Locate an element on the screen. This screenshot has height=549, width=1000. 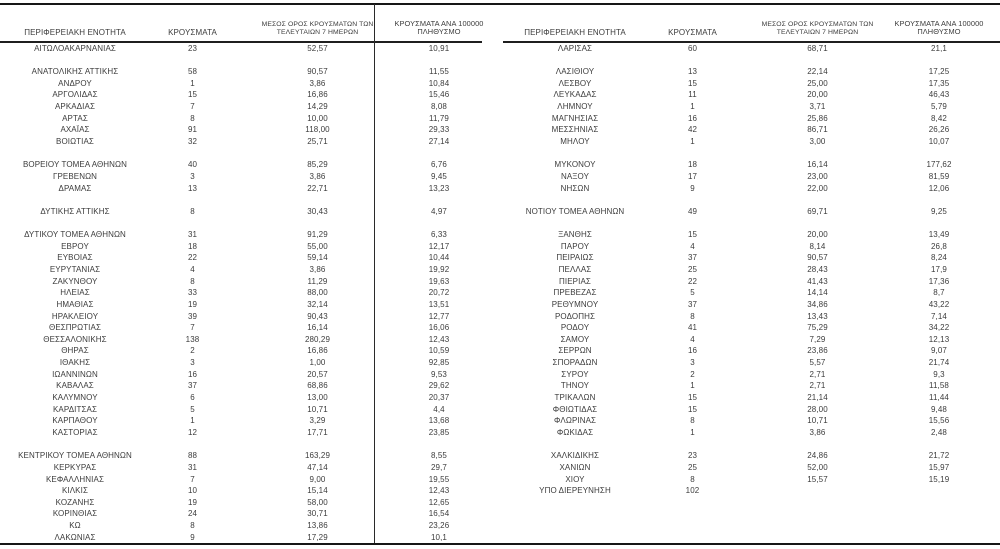
table-row: ΛΑΡΙΣΑΣ 60 68,71 21,1 is located at coordinates (750, 49).